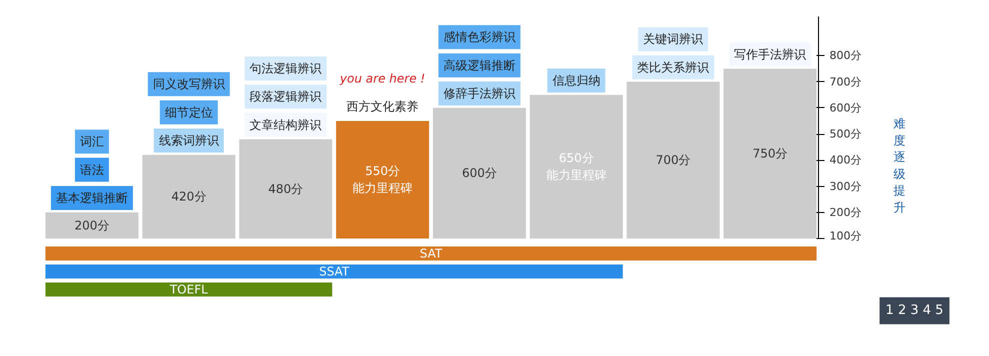 The image size is (989, 356). Describe the element at coordinates (188, 141) in the screenshot. I see `annotation: 线索词辨识` at that location.